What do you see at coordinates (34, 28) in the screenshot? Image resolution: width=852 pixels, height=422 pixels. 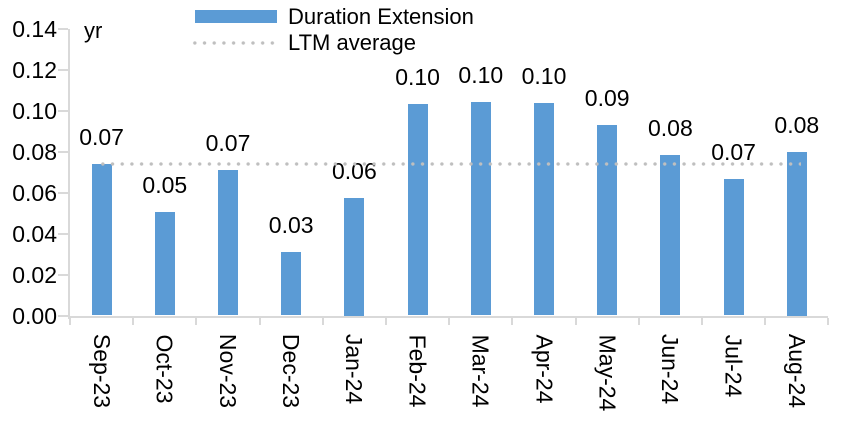 I see `y-tick-label: 0.14` at bounding box center [34, 28].